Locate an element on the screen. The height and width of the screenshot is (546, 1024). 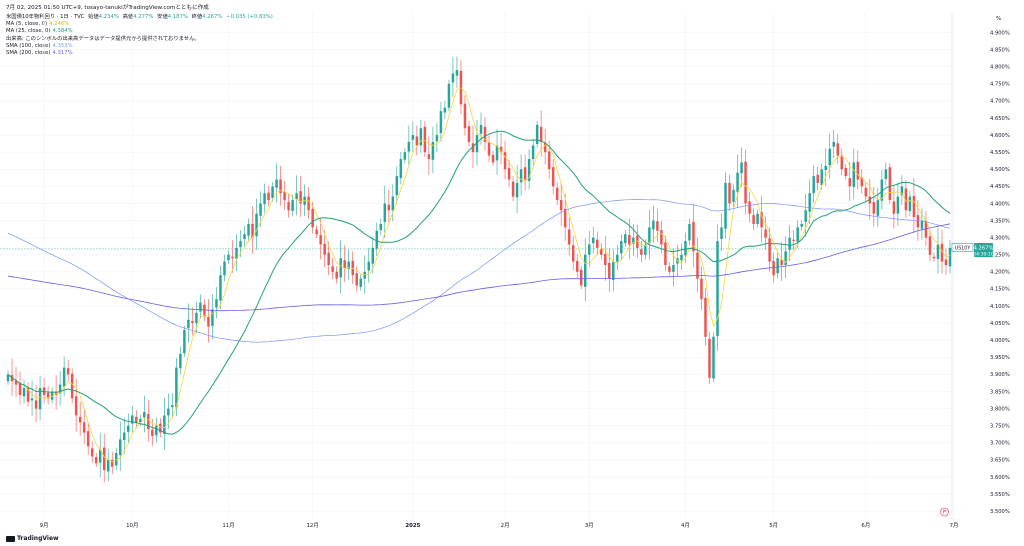
y-tick-label: 3.800% is located at coordinates (1000, 409).